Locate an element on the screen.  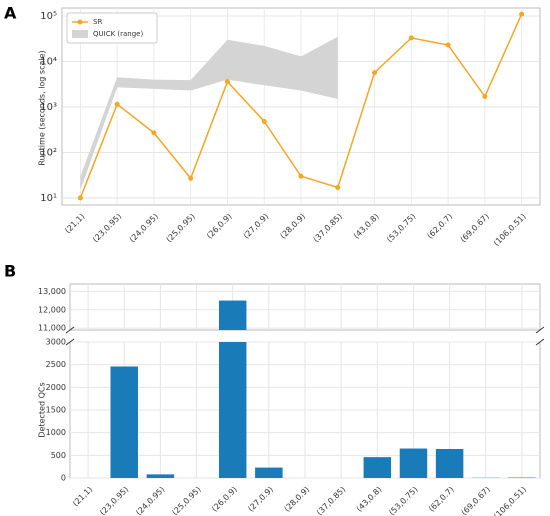
y-tick-label: 10⁵ is located at coordinates (48, 16).